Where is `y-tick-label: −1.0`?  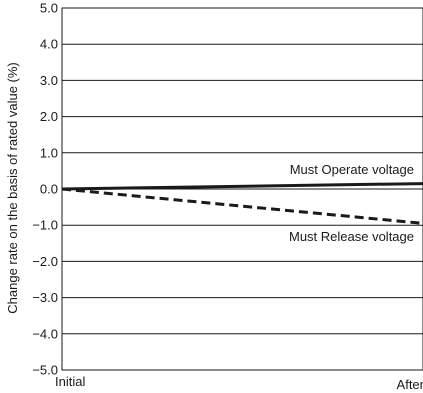 y-tick-label: −1.0 is located at coordinates (45, 225).